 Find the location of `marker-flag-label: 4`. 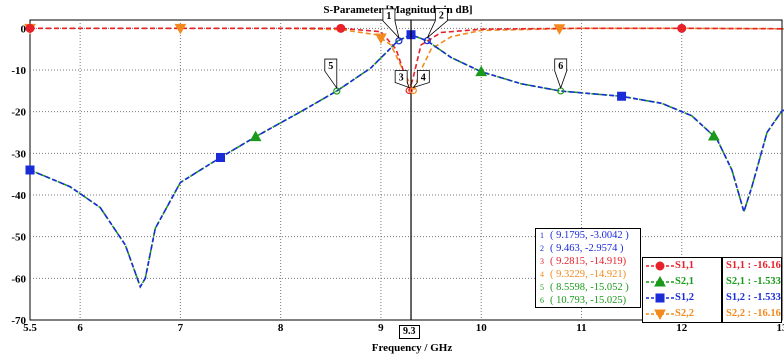

marker-flag-label: 4 is located at coordinates (423, 78).